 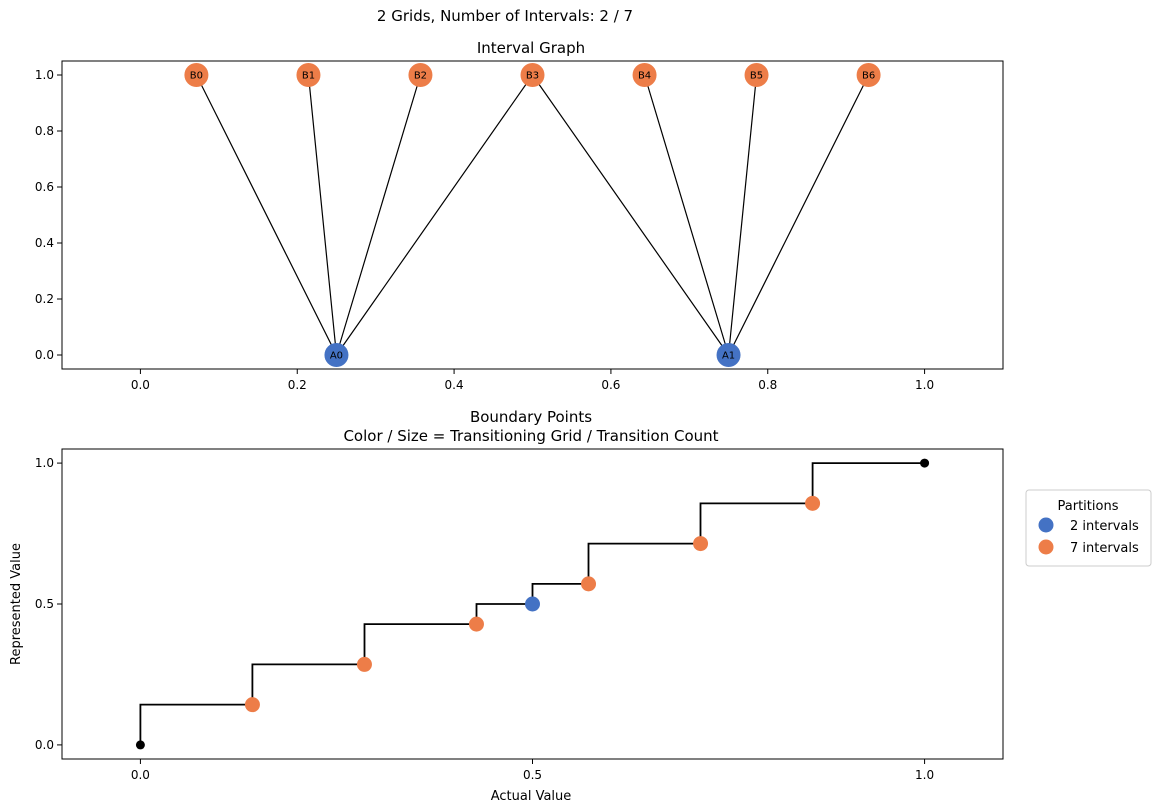 I want to click on legend-marker-7-intervals, so click(x=1046, y=547).